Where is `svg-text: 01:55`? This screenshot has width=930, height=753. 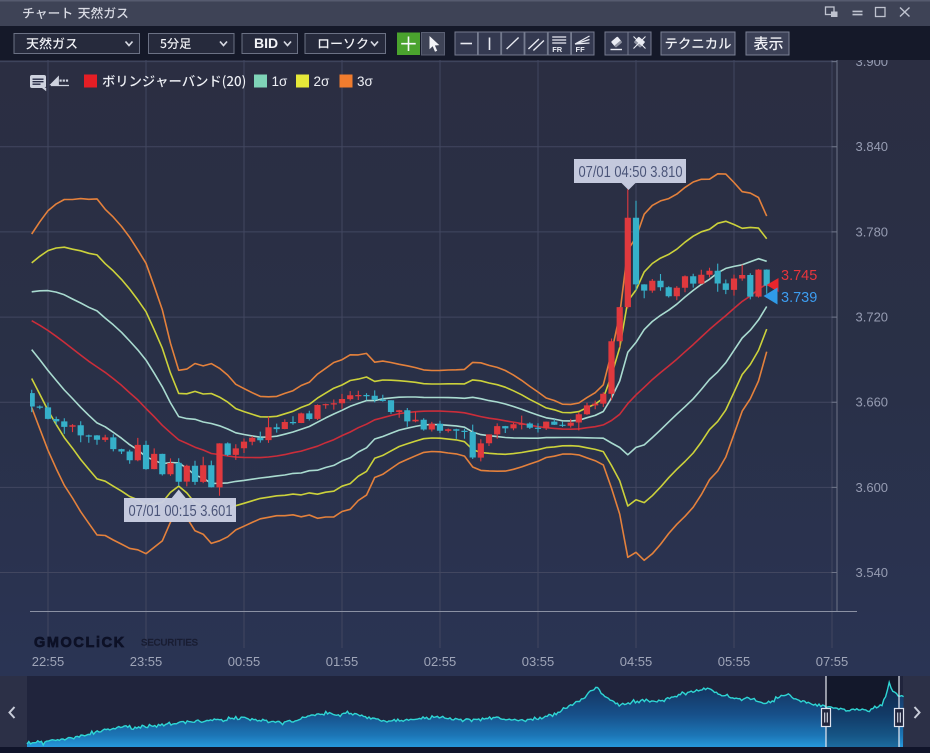
svg-text: 01:55 is located at coordinates (342, 661).